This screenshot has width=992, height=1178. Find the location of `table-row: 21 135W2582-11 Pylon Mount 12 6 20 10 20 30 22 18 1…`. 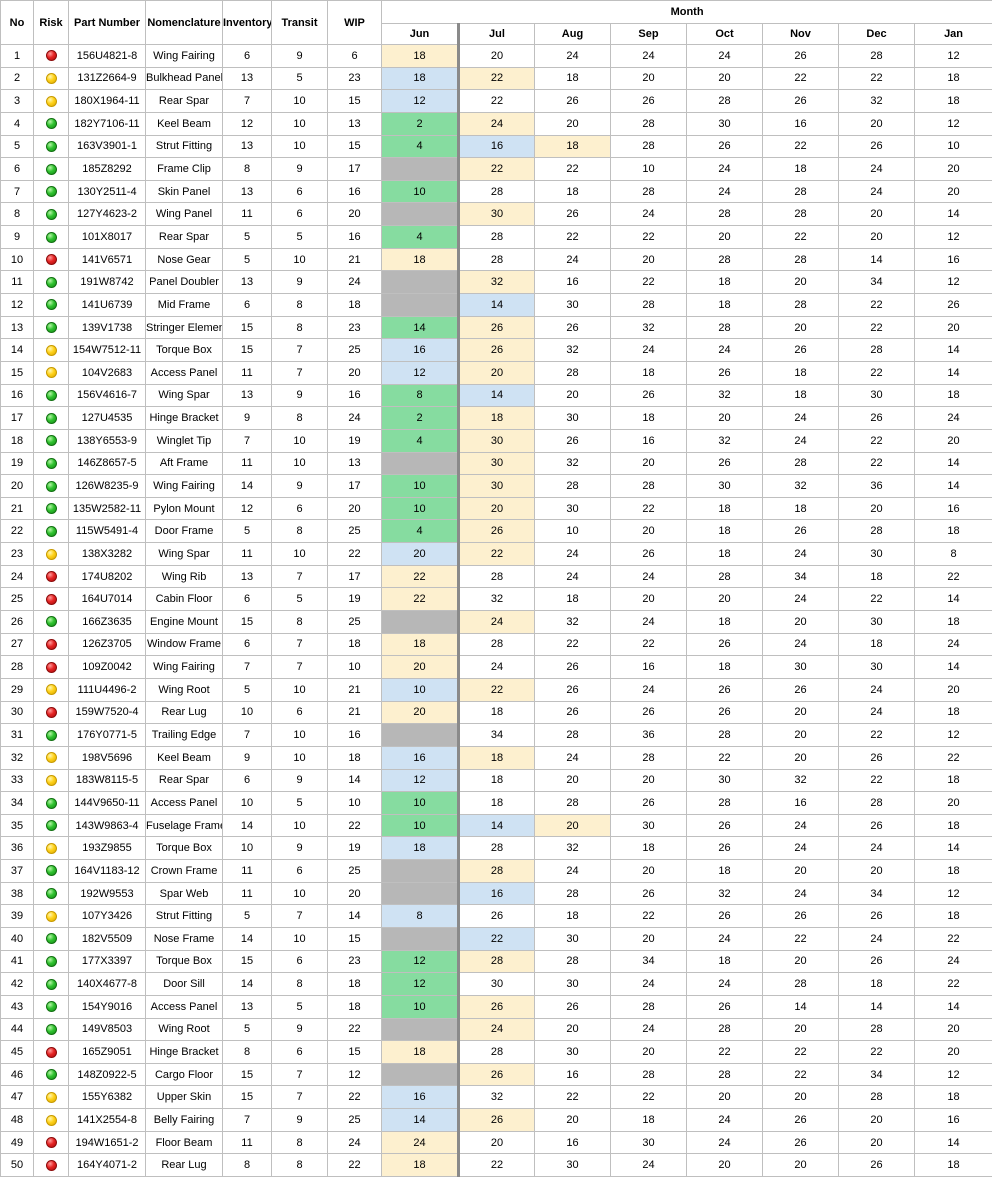

table-row: 21 135W2582-11 Pylon Mount 12 6 20 10 20 30 22 18 1… is located at coordinates (496, 508).